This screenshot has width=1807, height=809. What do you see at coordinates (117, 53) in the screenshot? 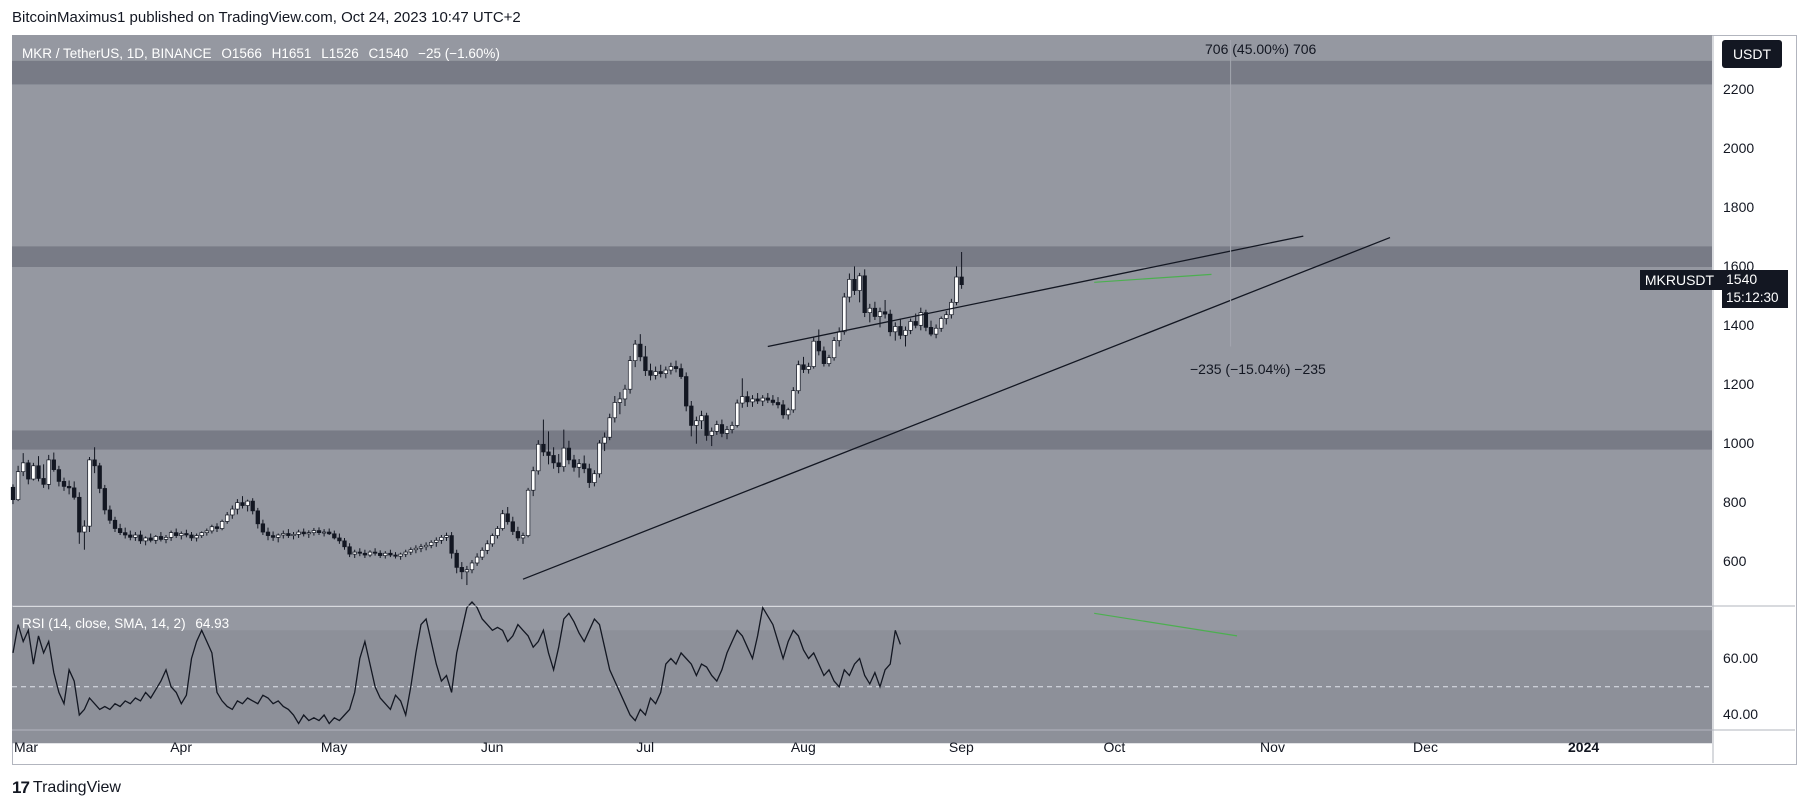
I see `symbol-info: MKR / TetherUS, 1D, BINANCE` at bounding box center [117, 53].